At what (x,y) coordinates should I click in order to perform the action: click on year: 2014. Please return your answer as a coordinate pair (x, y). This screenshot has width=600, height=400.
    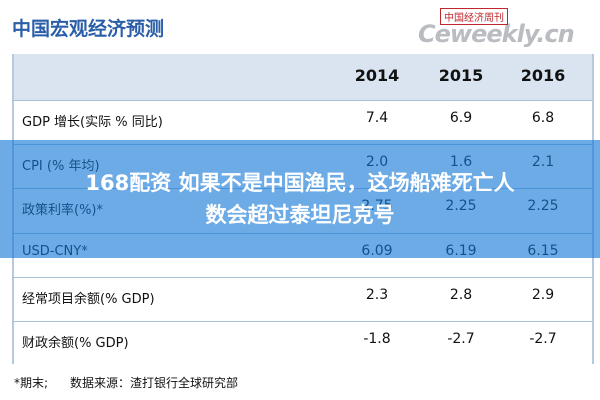
    Looking at the image, I should click on (377, 75).